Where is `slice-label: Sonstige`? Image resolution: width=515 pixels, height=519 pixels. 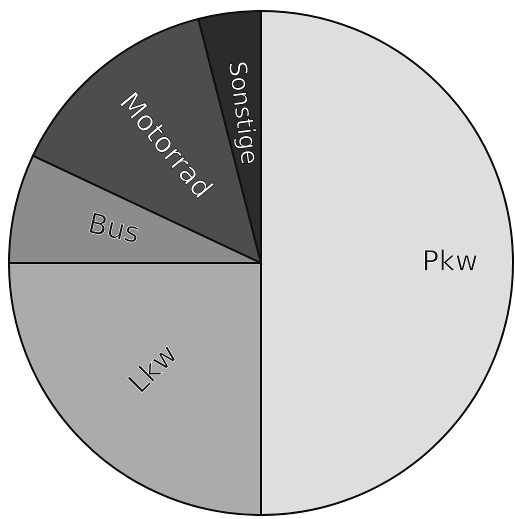
slice-label: Sonstige is located at coordinates (243, 113).